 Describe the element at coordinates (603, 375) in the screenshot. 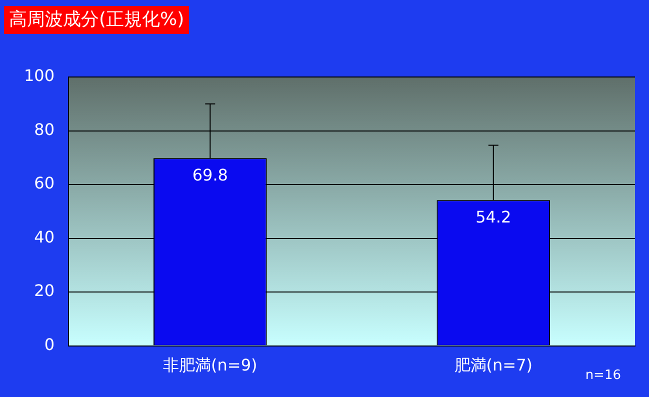

I see `text: n=16` at that location.